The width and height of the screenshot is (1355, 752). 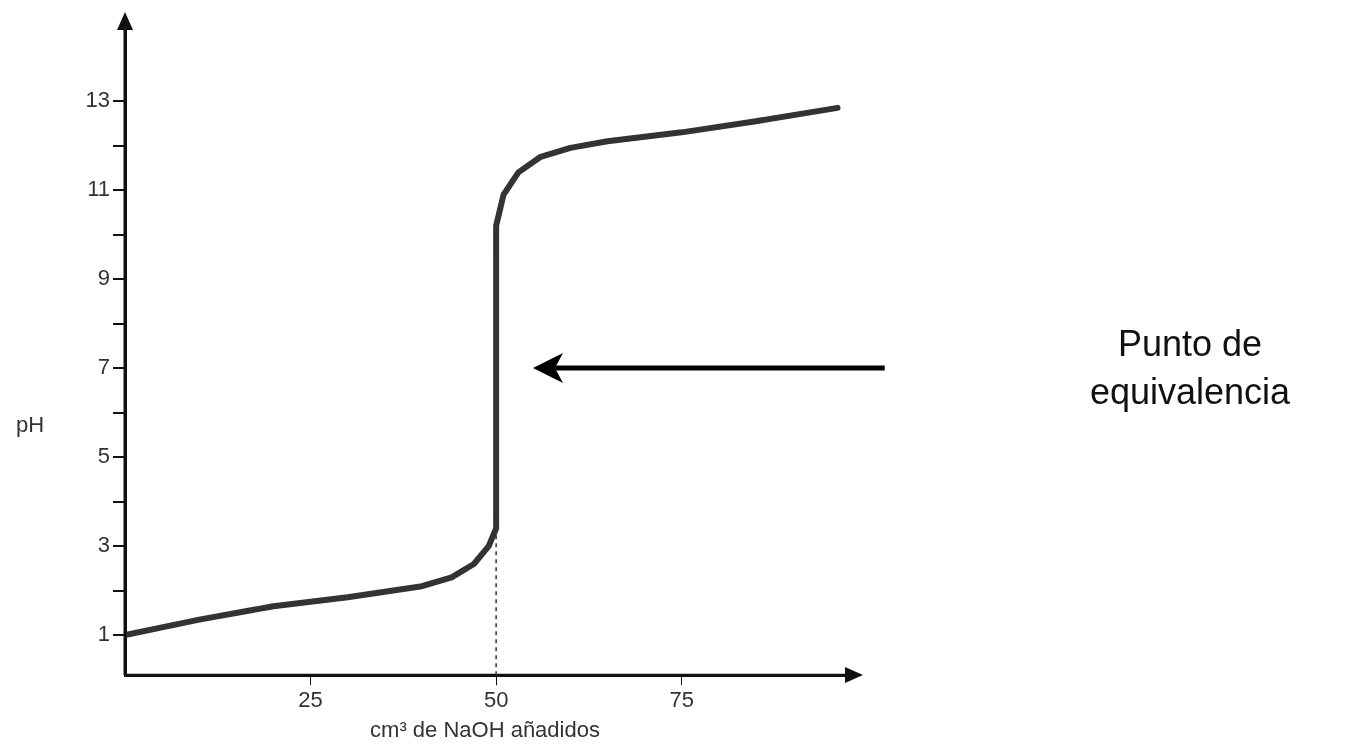 I want to click on x-tick-label: 50, so click(x=496, y=700).